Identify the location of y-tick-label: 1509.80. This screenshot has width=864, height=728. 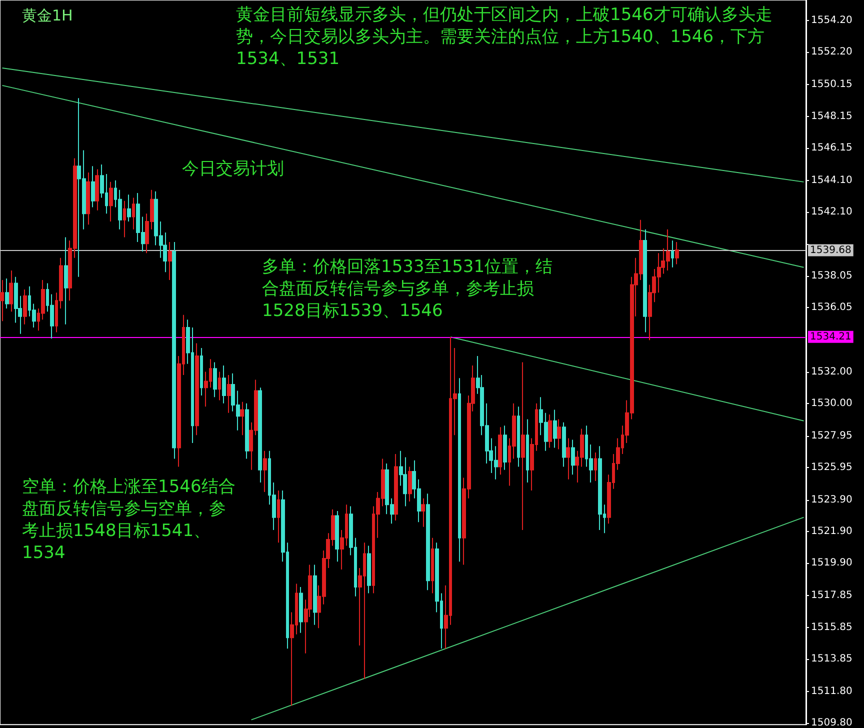
(831, 723).